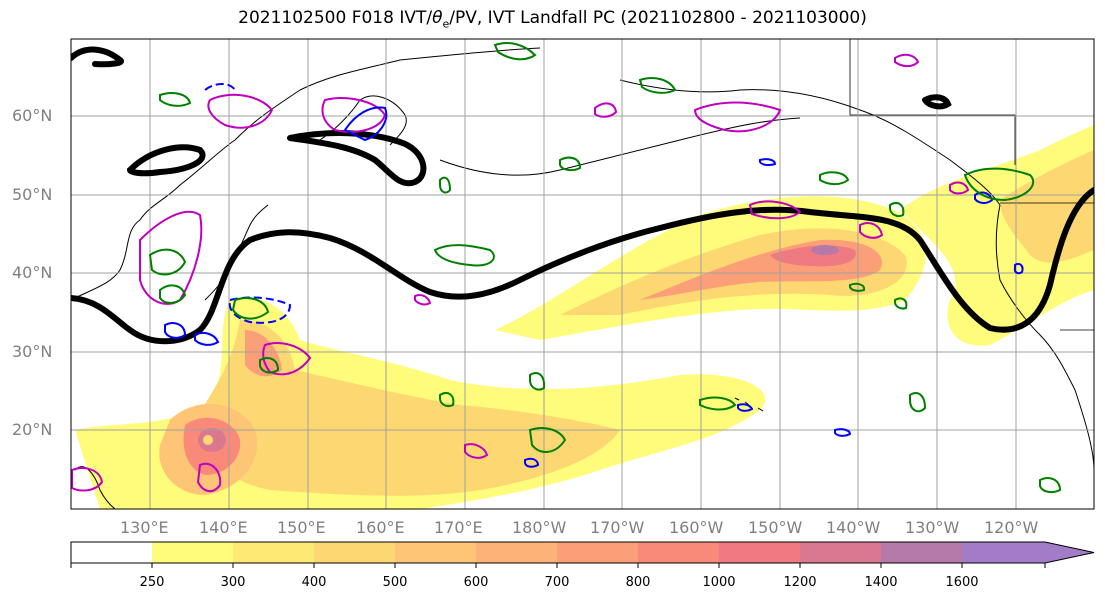 This screenshot has height=603, width=1105. What do you see at coordinates (209, 477) in the screenshot?
I see `theta-e-typhoon` at bounding box center [209, 477].